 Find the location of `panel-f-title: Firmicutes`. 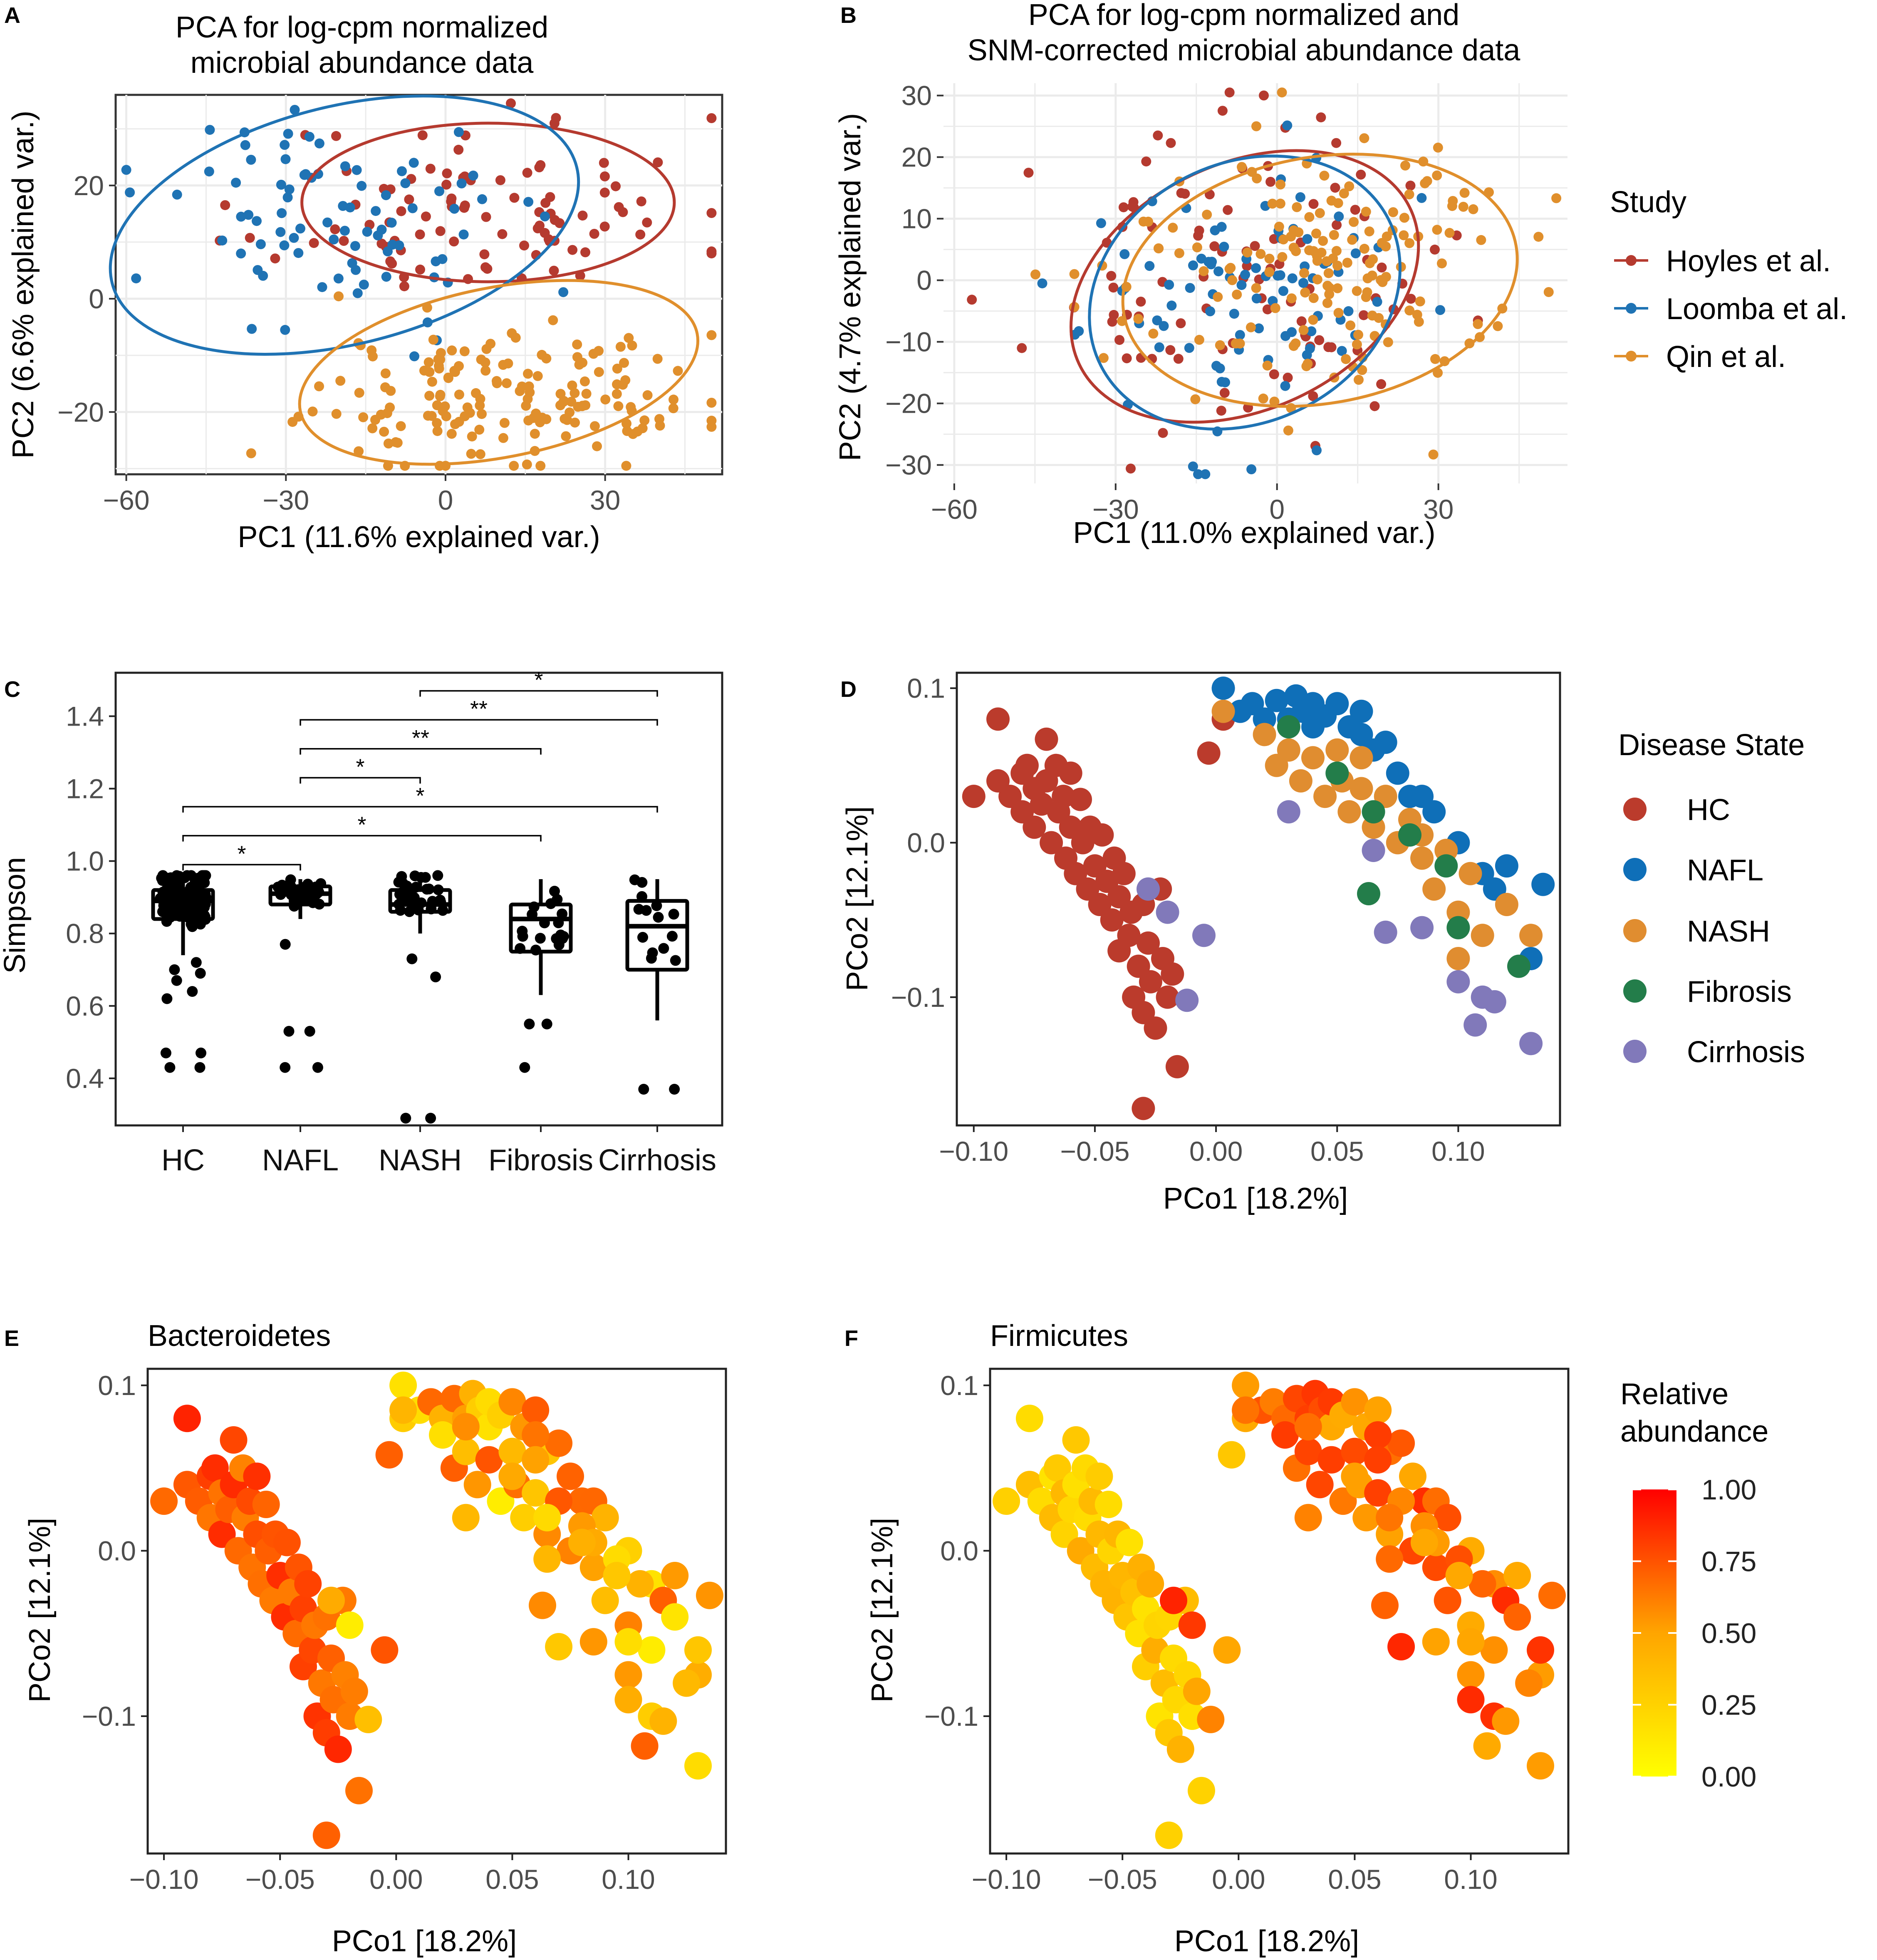

panel-f-title: Firmicutes is located at coordinates (1059, 1336).